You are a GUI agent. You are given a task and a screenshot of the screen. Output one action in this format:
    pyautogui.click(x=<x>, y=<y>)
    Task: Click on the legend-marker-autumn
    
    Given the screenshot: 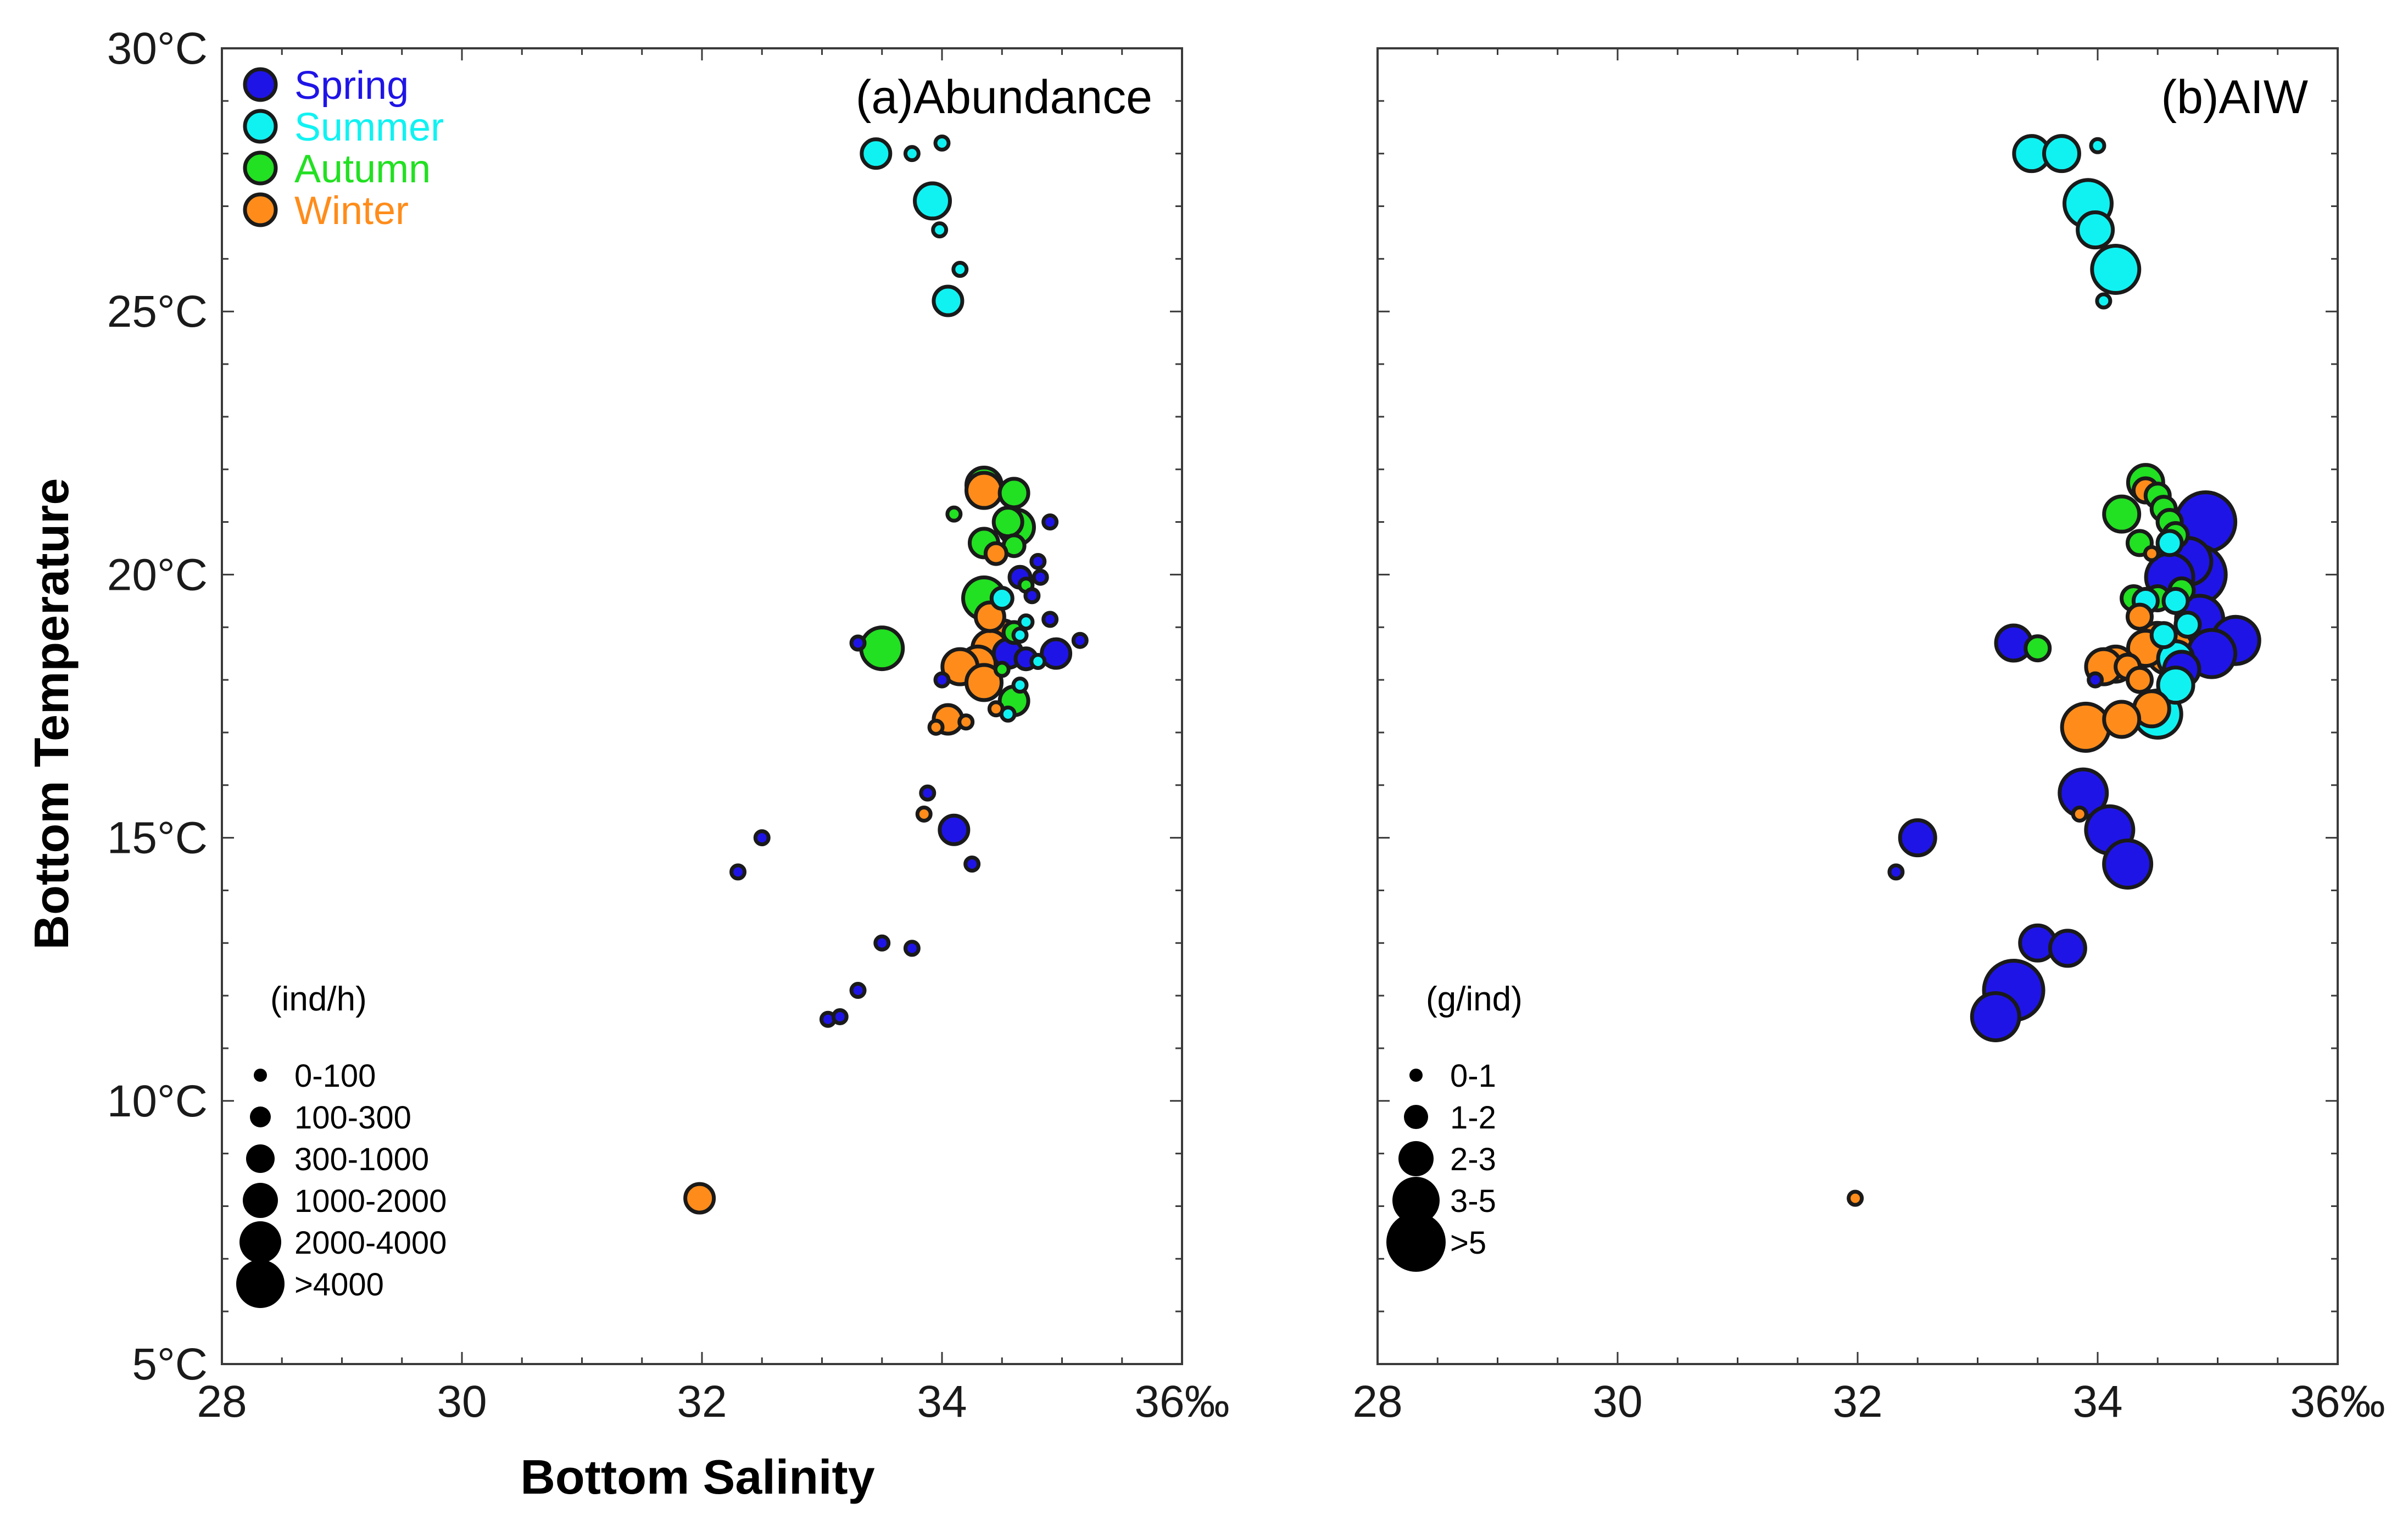 What is the action you would take?
    pyautogui.click(x=260, y=168)
    